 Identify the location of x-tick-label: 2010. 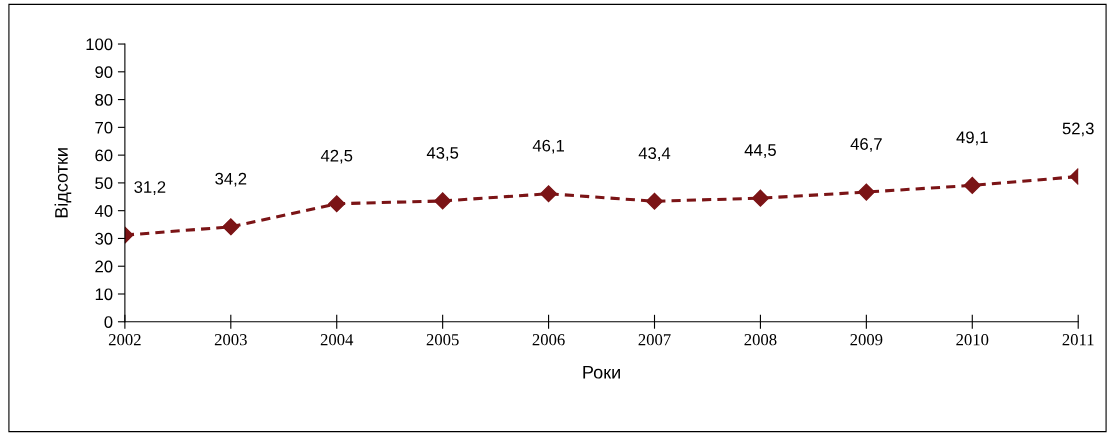
(972, 340).